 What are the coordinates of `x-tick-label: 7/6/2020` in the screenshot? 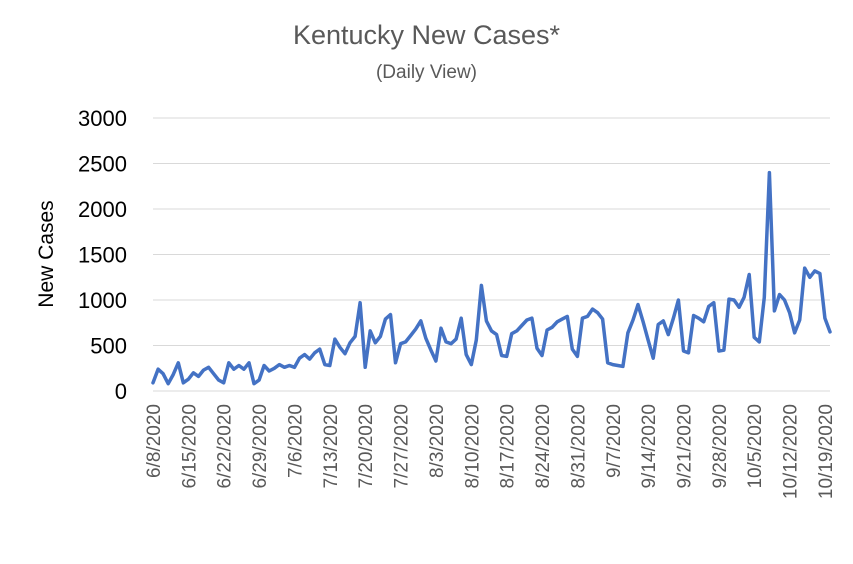 It's located at (296, 441).